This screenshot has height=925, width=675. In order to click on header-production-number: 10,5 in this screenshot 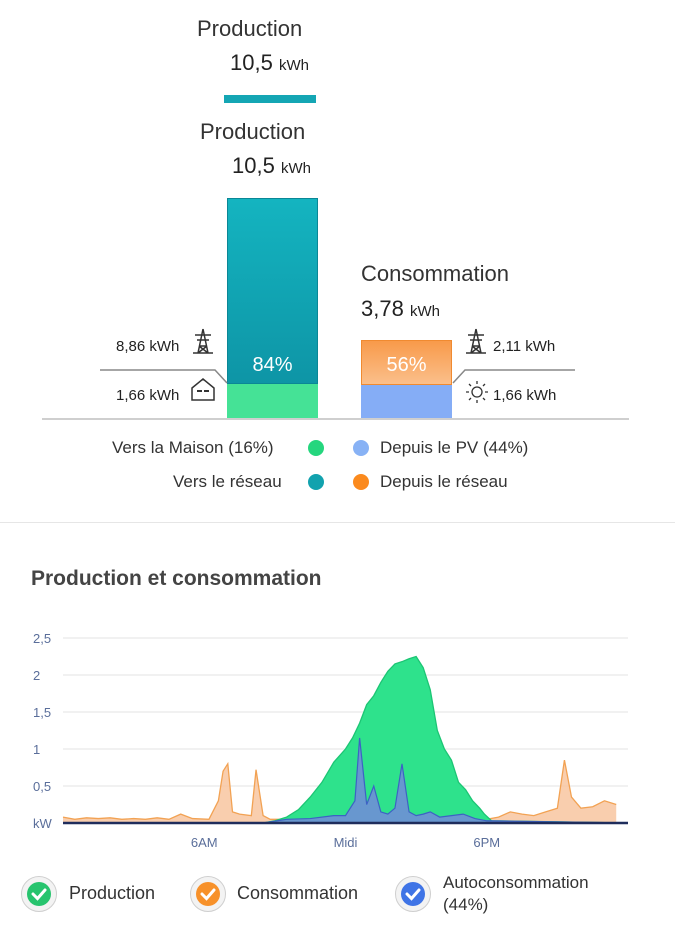, I will do `click(251, 62)`.